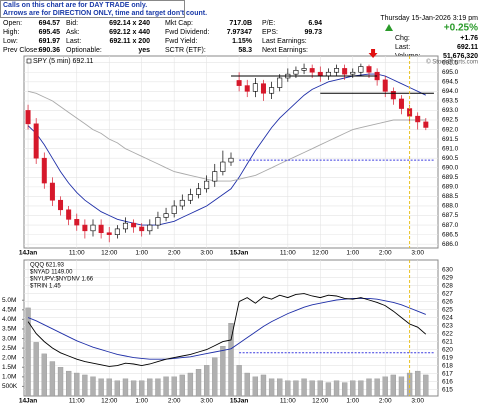 Image resolution: width=480 pixels, height=406 pixels. What do you see at coordinates (84, 50) in the screenshot?
I see `stat-label: Optionable:` at bounding box center [84, 50].